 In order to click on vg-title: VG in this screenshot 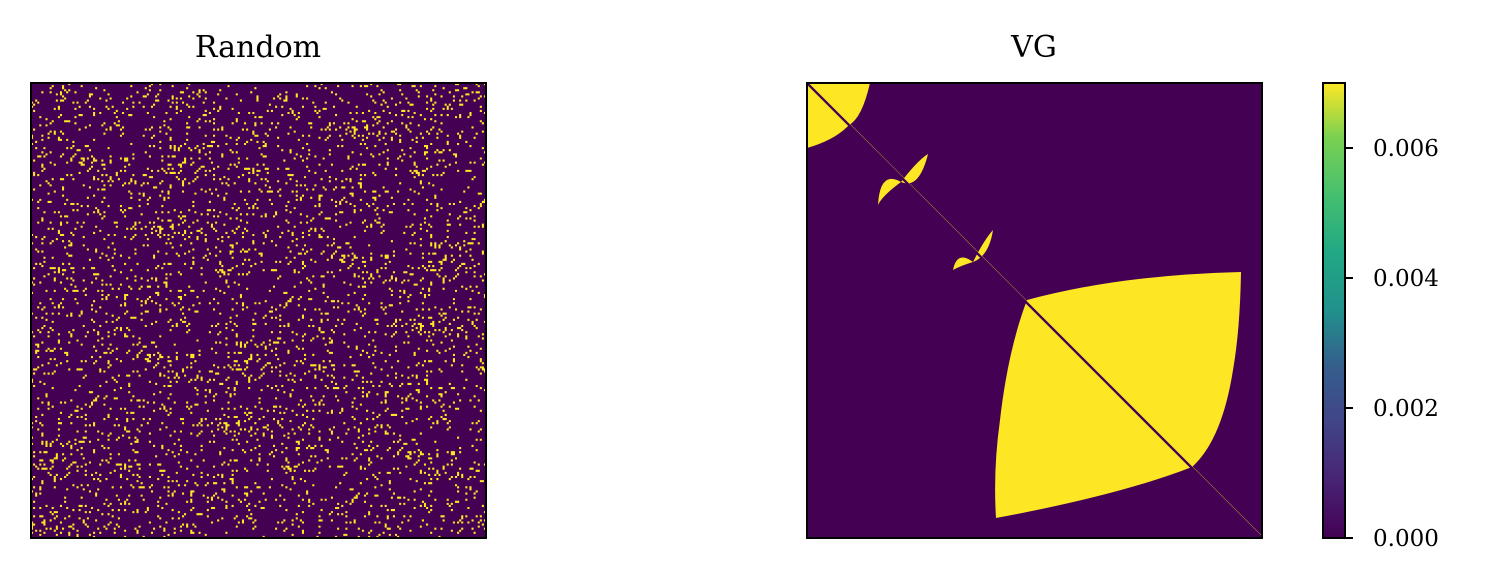, I will do `click(1033, 47)`.